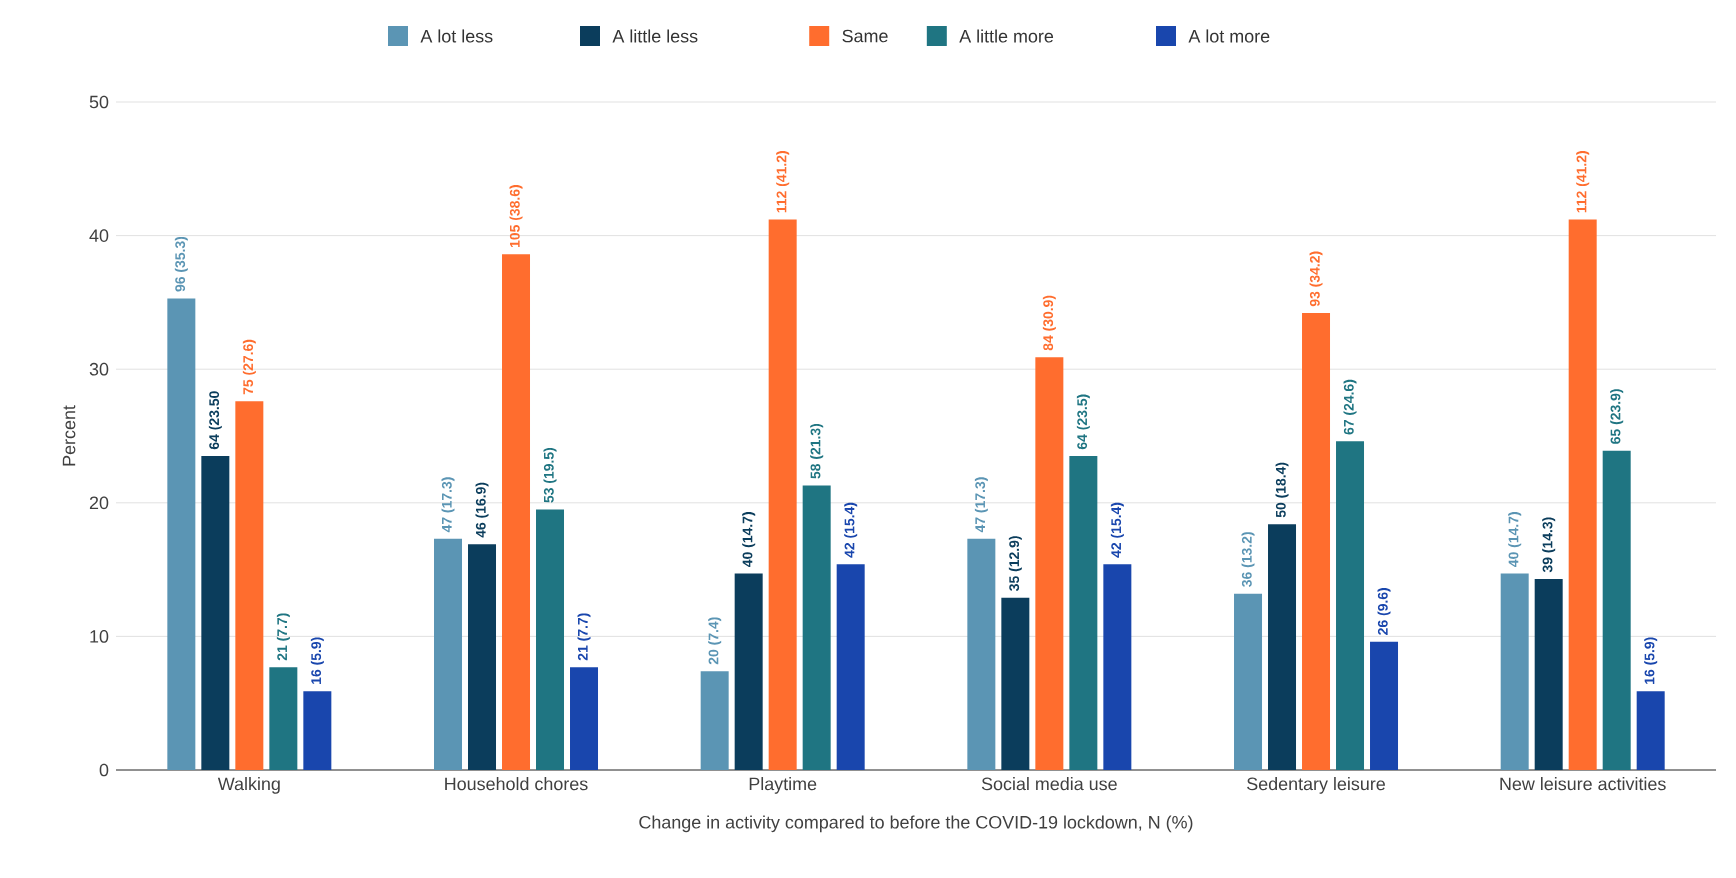  Describe the element at coordinates (99, 503) in the screenshot. I see `y-tick-label: 20` at that location.